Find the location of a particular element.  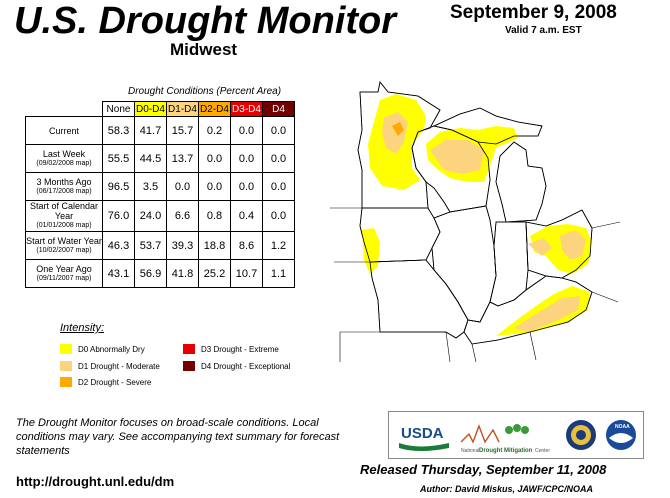

table-corner is located at coordinates (64, 109).